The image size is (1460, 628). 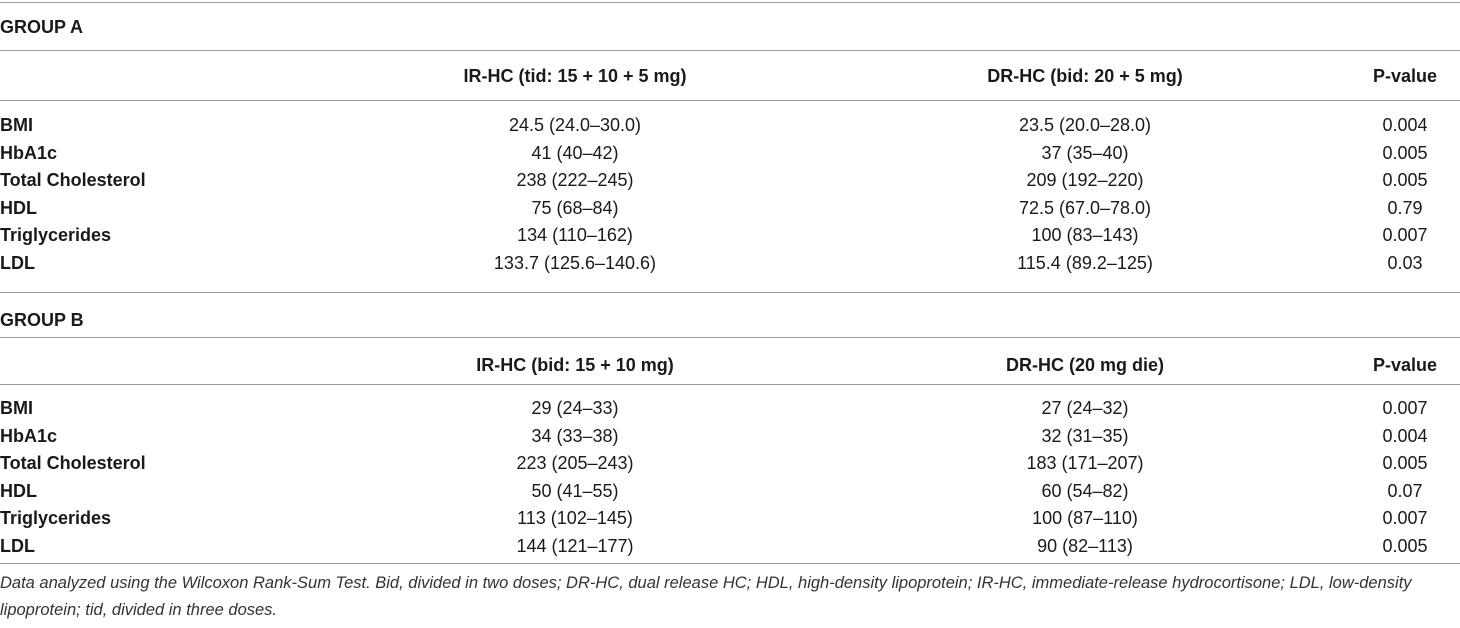 I want to click on dr-hc-value: 37 (35–40), so click(x=1085, y=152).